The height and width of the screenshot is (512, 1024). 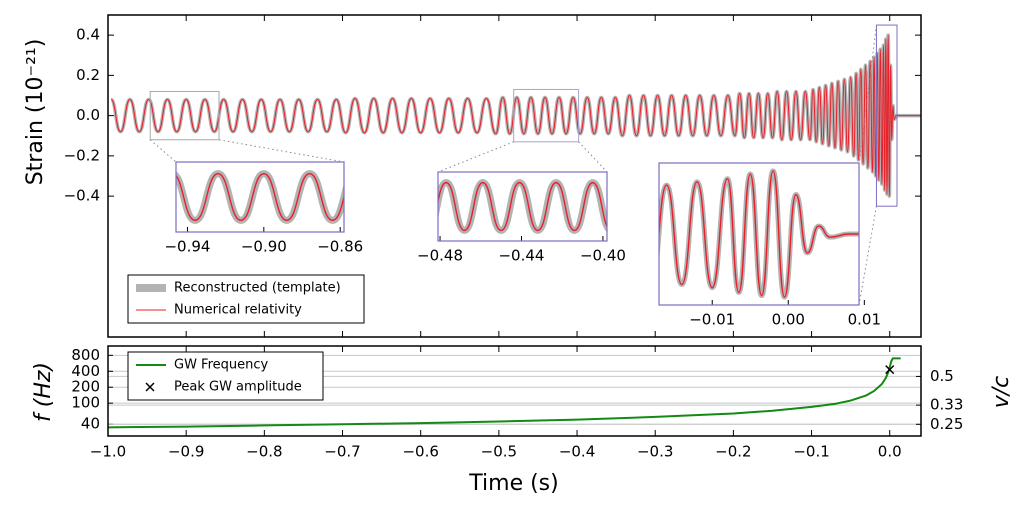 I want to click on x-tick-label: −0.6, so click(x=420, y=452).